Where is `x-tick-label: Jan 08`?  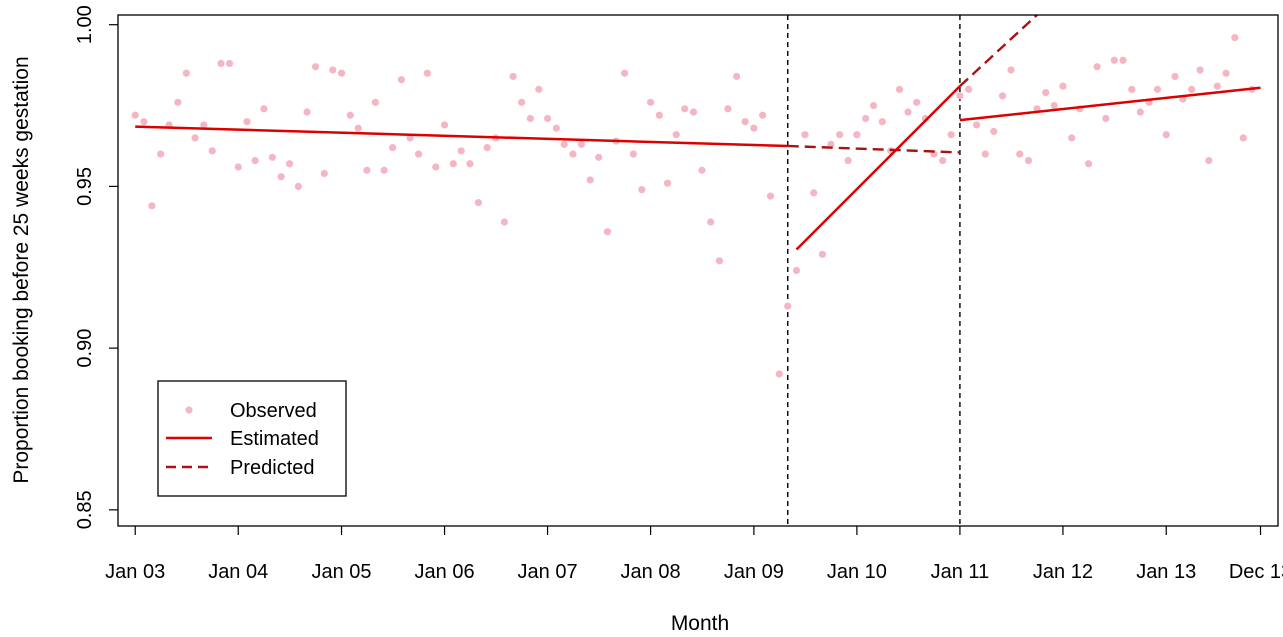 x-tick-label: Jan 08 is located at coordinates (651, 572).